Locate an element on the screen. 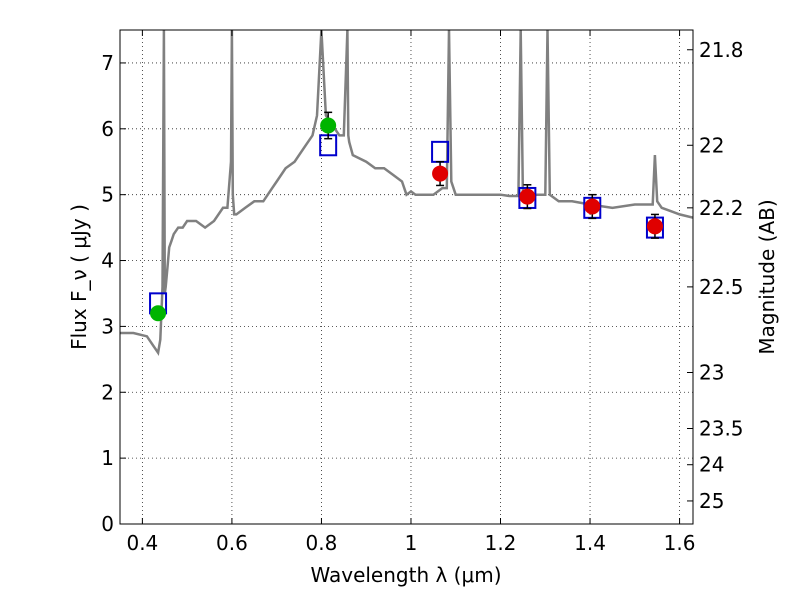 Image resolution: width=800 pixels, height=600 pixels. y-tick-label: 6 is located at coordinates (107, 129).